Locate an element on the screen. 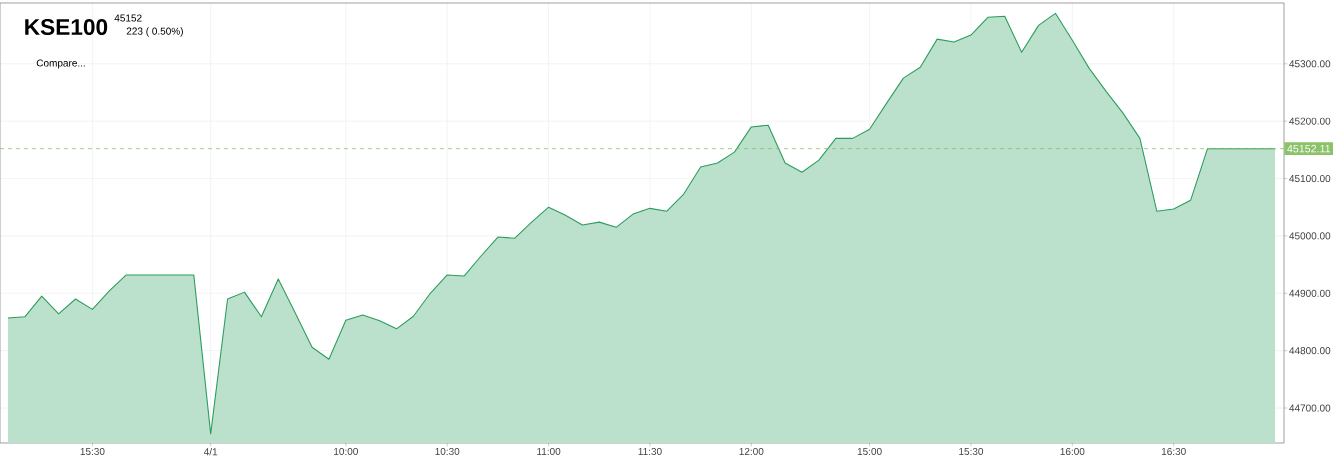 Image resolution: width=1333 pixels, height=471 pixels. x-tick-label: 11:00 is located at coordinates (549, 451).